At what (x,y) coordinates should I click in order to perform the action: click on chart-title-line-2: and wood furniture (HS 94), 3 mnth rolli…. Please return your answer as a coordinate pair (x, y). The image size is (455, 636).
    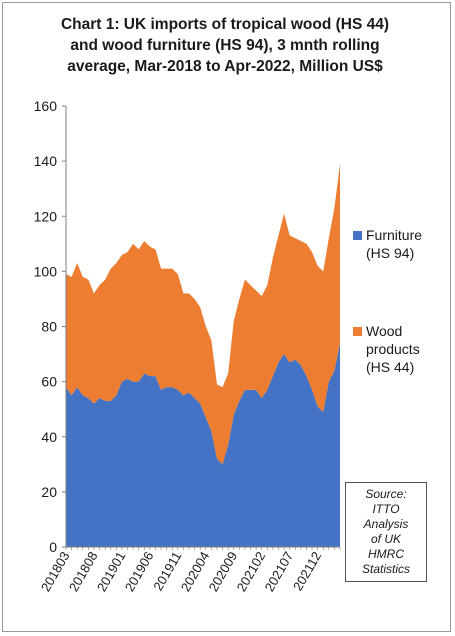
    Looking at the image, I should click on (225, 45).